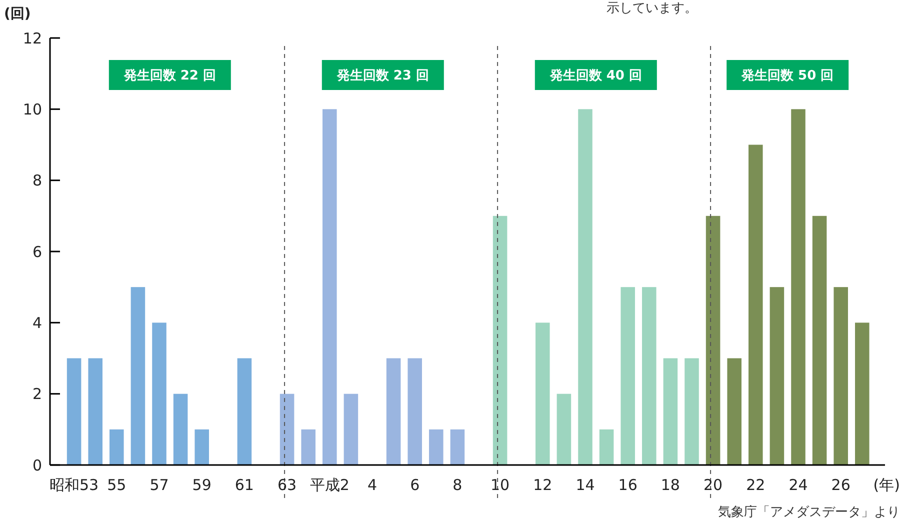 The image size is (904, 521). What do you see at coordinates (595, 76) in the screenshot?
I see `annotation: 発生回数 40 回` at bounding box center [595, 76].